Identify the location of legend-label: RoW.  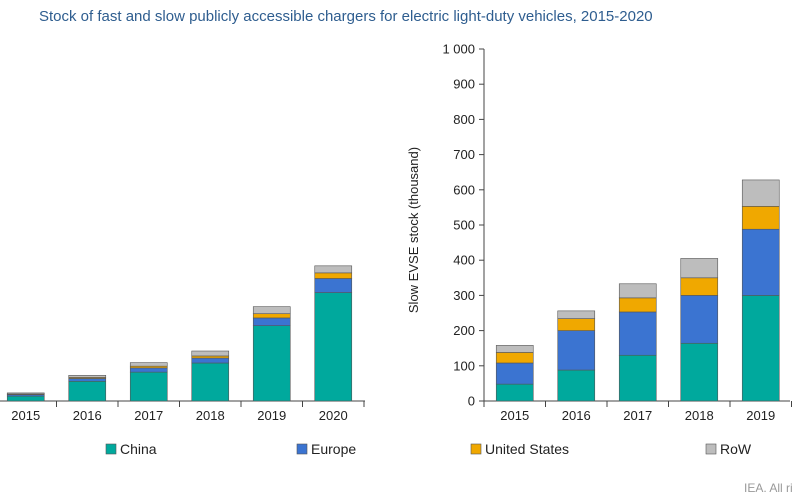
(736, 449).